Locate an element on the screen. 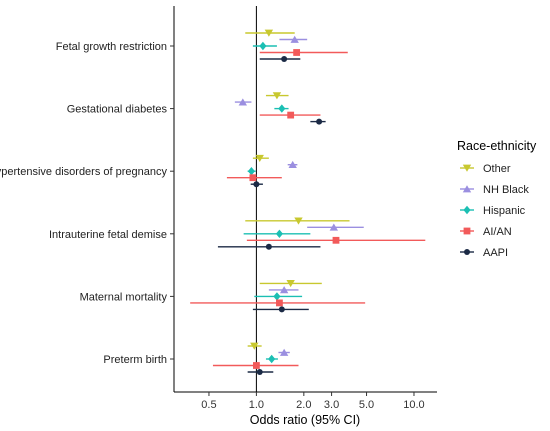 The height and width of the screenshot is (431, 550). x-axis-title: Odds ratio (95% CI) is located at coordinates (305, 420).